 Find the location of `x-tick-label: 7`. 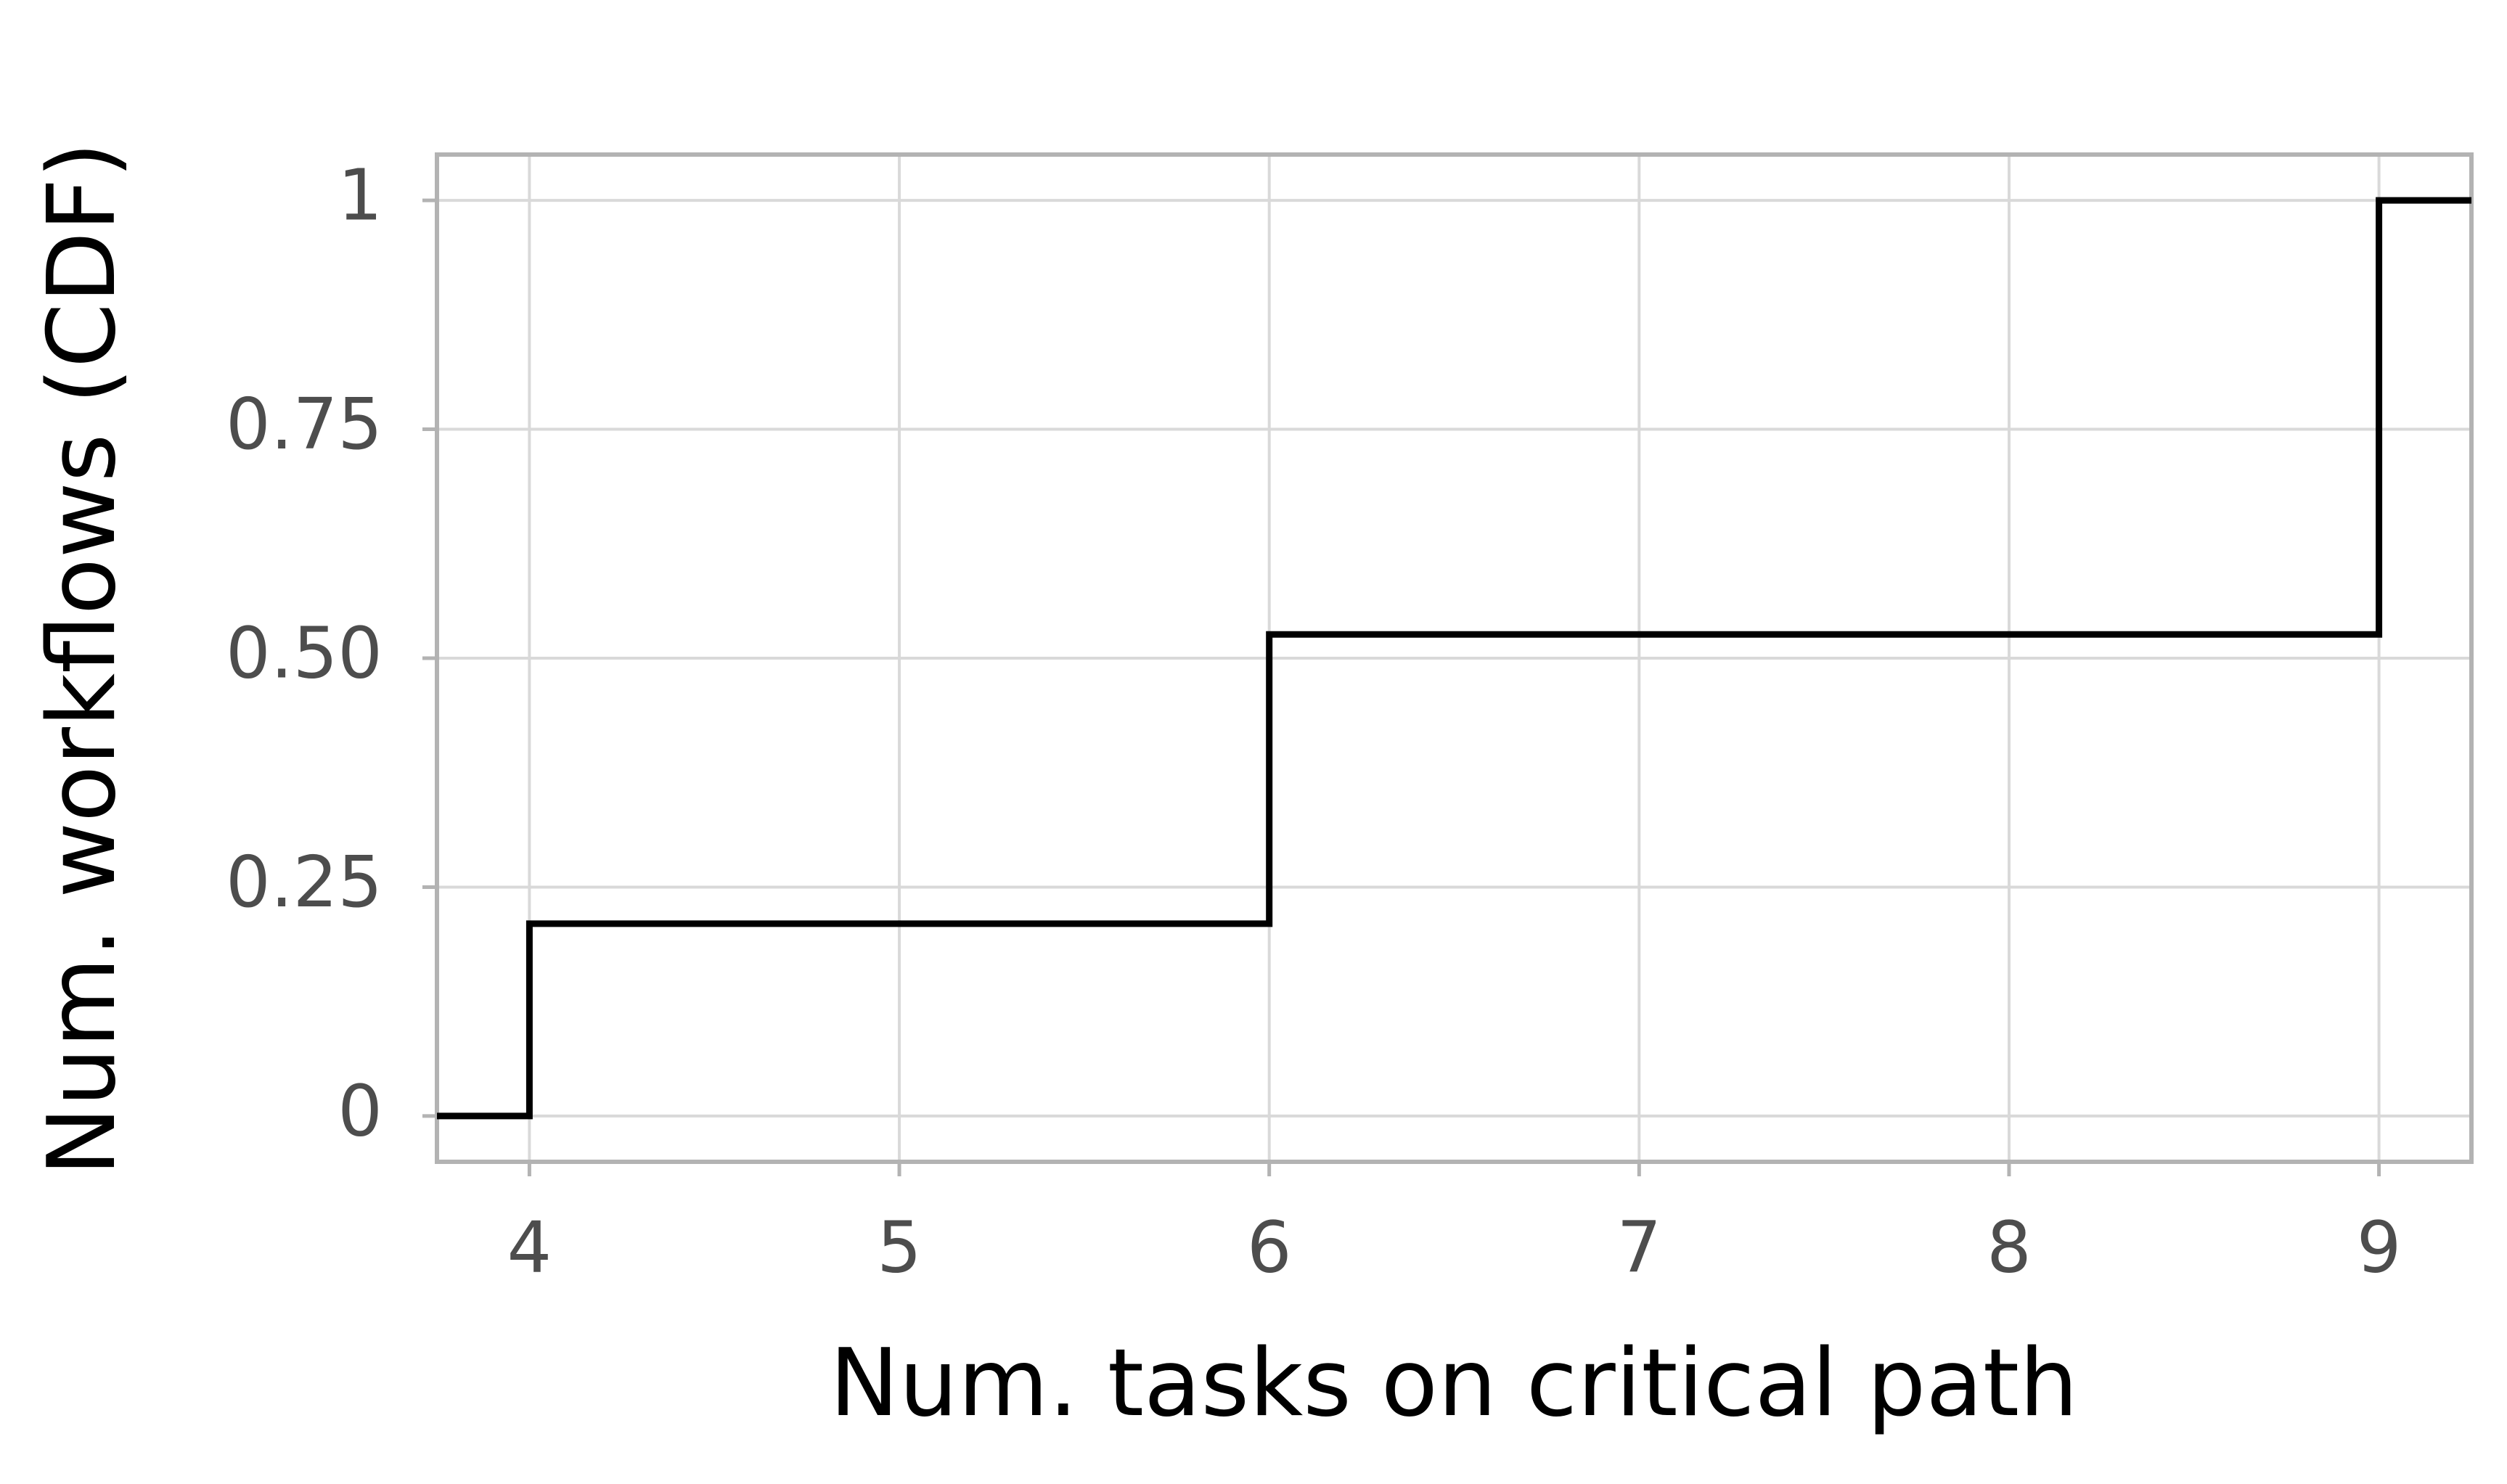

x-tick-label: 7 is located at coordinates (1638, 1247).